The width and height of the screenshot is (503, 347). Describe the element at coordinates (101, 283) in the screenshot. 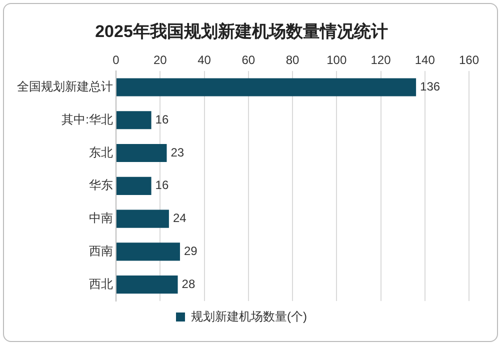

I see `y-tick-label: 西北` at that location.